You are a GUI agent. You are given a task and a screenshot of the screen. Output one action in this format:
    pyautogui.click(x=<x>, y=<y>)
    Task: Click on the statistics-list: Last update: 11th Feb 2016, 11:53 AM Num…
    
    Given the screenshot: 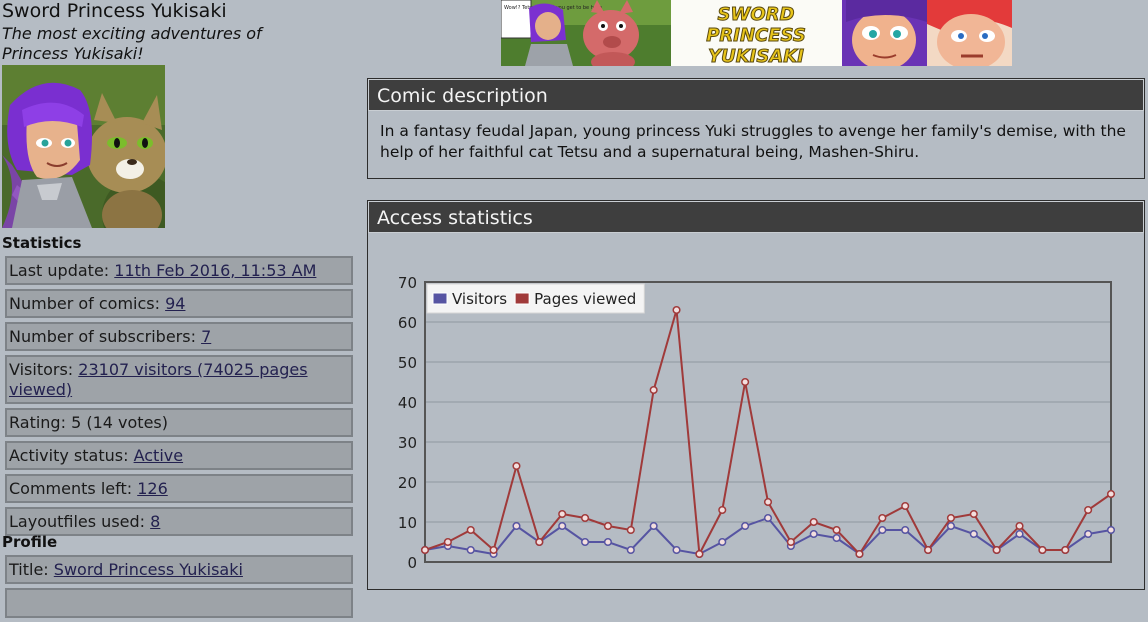 What is the action you would take?
    pyautogui.click(x=179, y=398)
    